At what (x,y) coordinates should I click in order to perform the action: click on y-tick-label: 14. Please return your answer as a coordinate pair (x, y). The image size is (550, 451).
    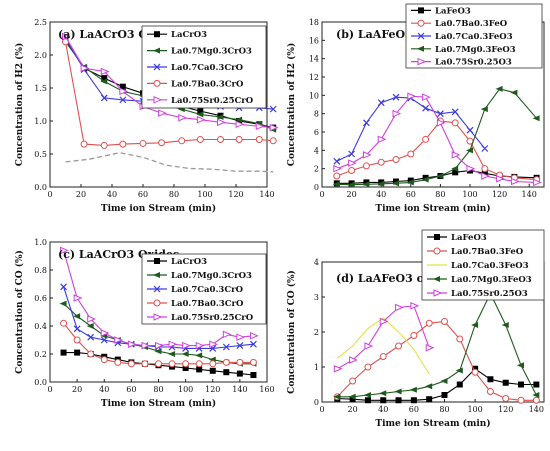
    Looking at the image, I should click on (314, 59).